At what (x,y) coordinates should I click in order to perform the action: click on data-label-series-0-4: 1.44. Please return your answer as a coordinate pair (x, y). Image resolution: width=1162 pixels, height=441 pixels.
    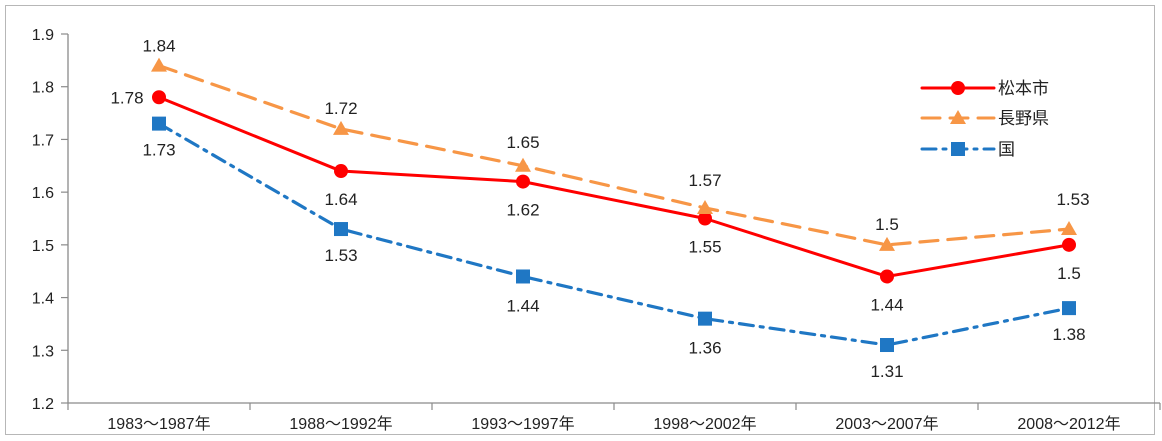
    Looking at the image, I should click on (886, 304).